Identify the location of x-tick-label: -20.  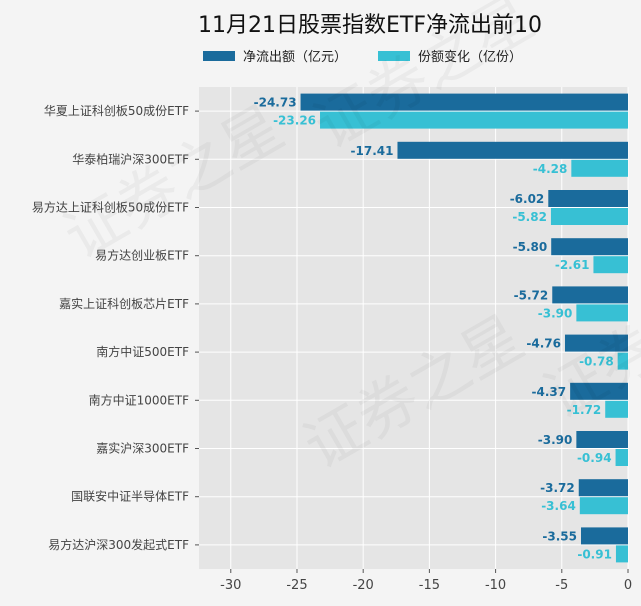
(363, 585).